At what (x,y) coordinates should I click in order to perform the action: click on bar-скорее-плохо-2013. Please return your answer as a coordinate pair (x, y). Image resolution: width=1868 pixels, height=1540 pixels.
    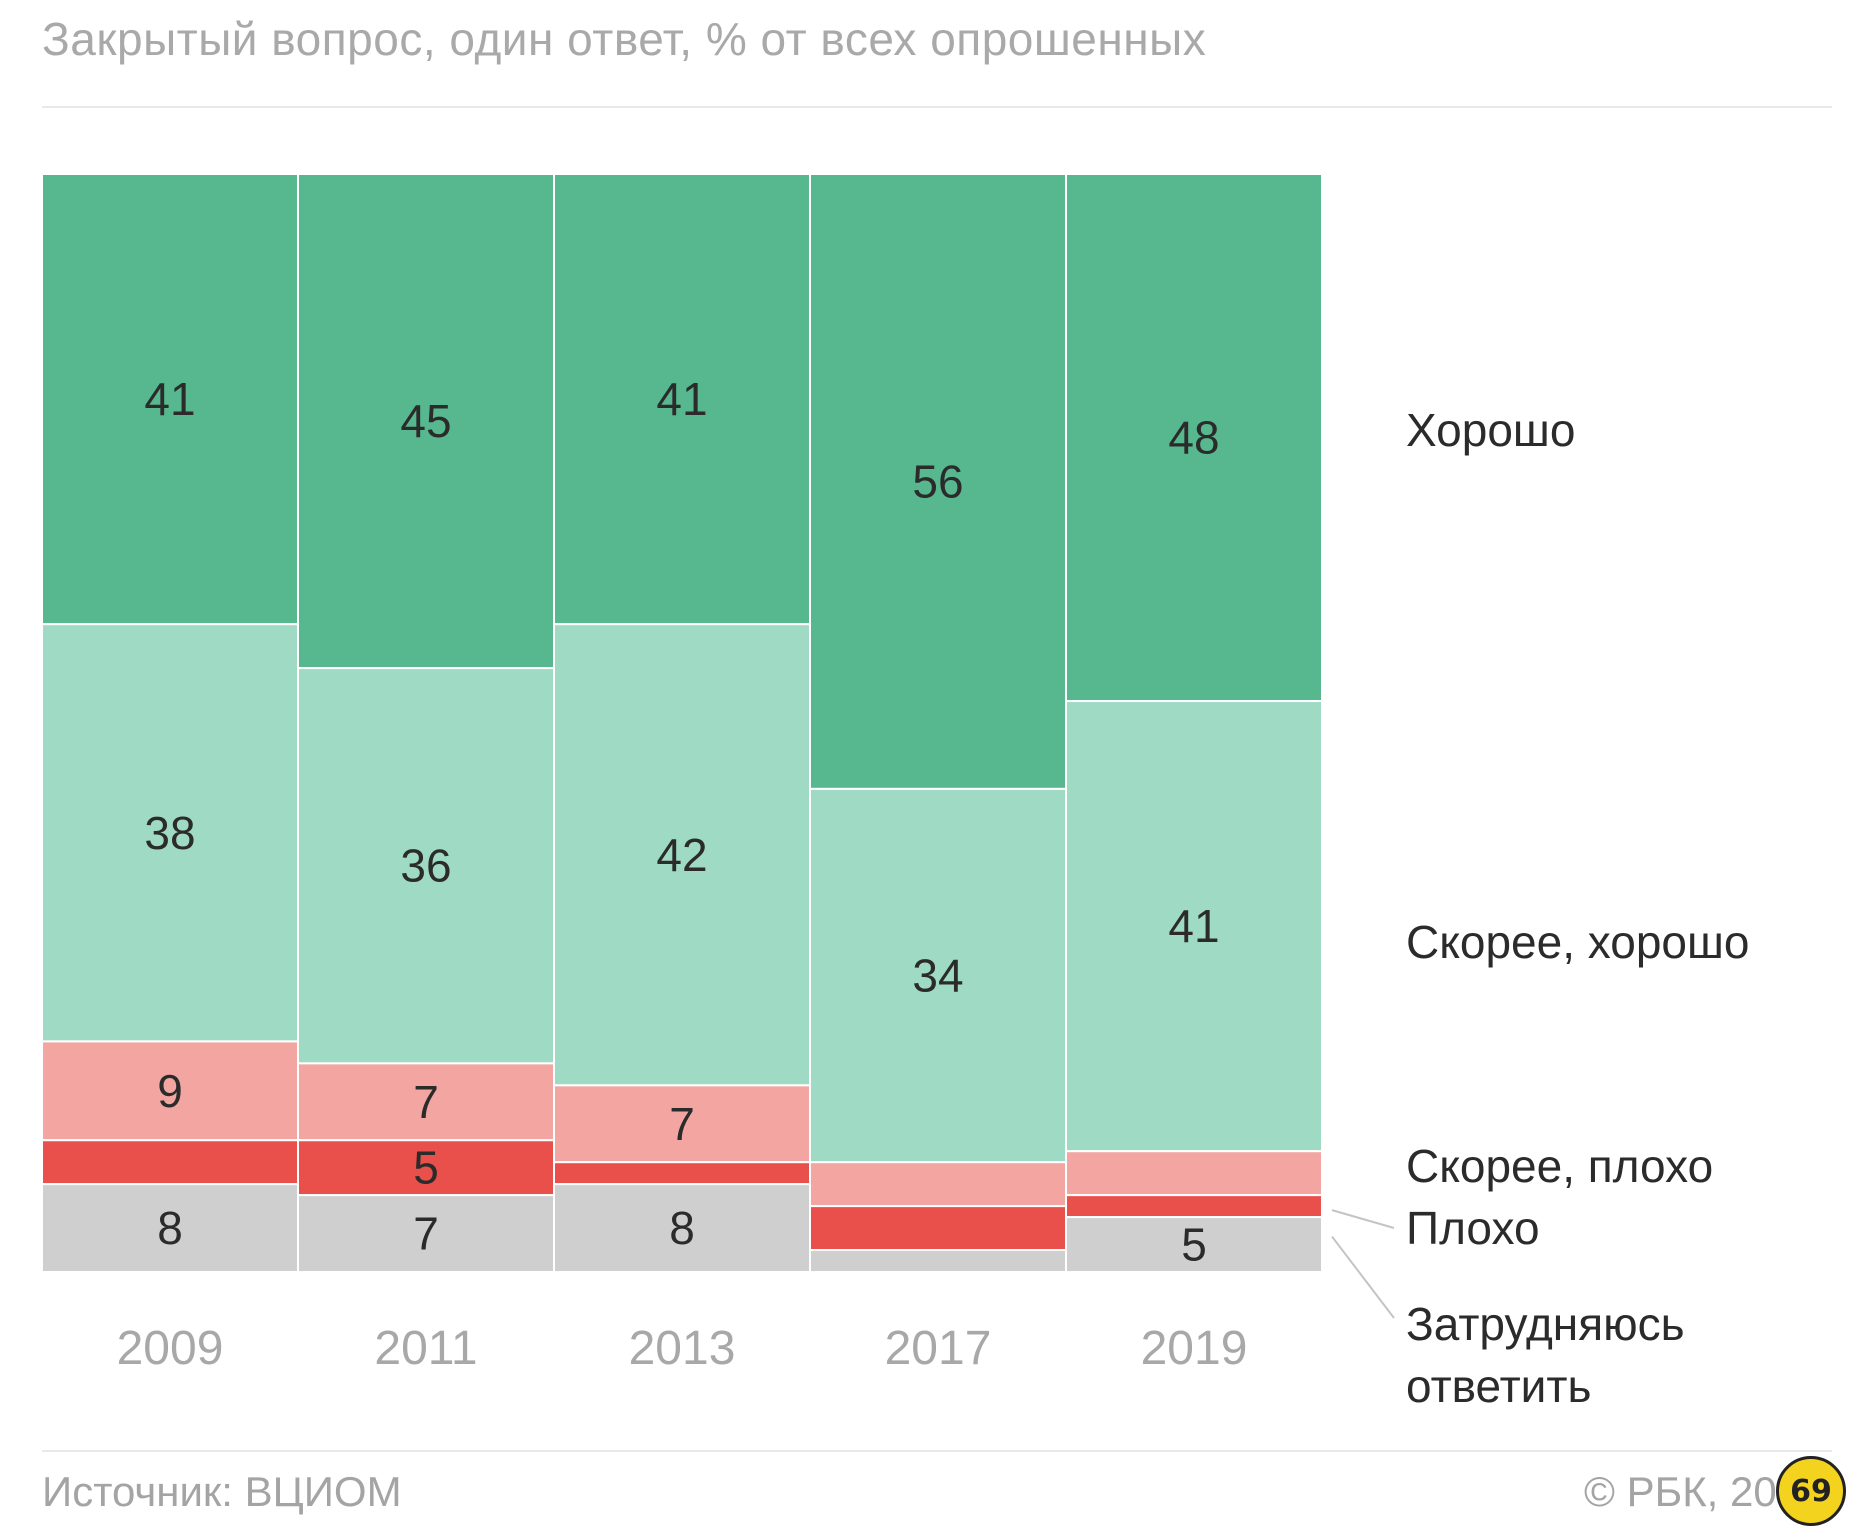
    Looking at the image, I should click on (682, 1124).